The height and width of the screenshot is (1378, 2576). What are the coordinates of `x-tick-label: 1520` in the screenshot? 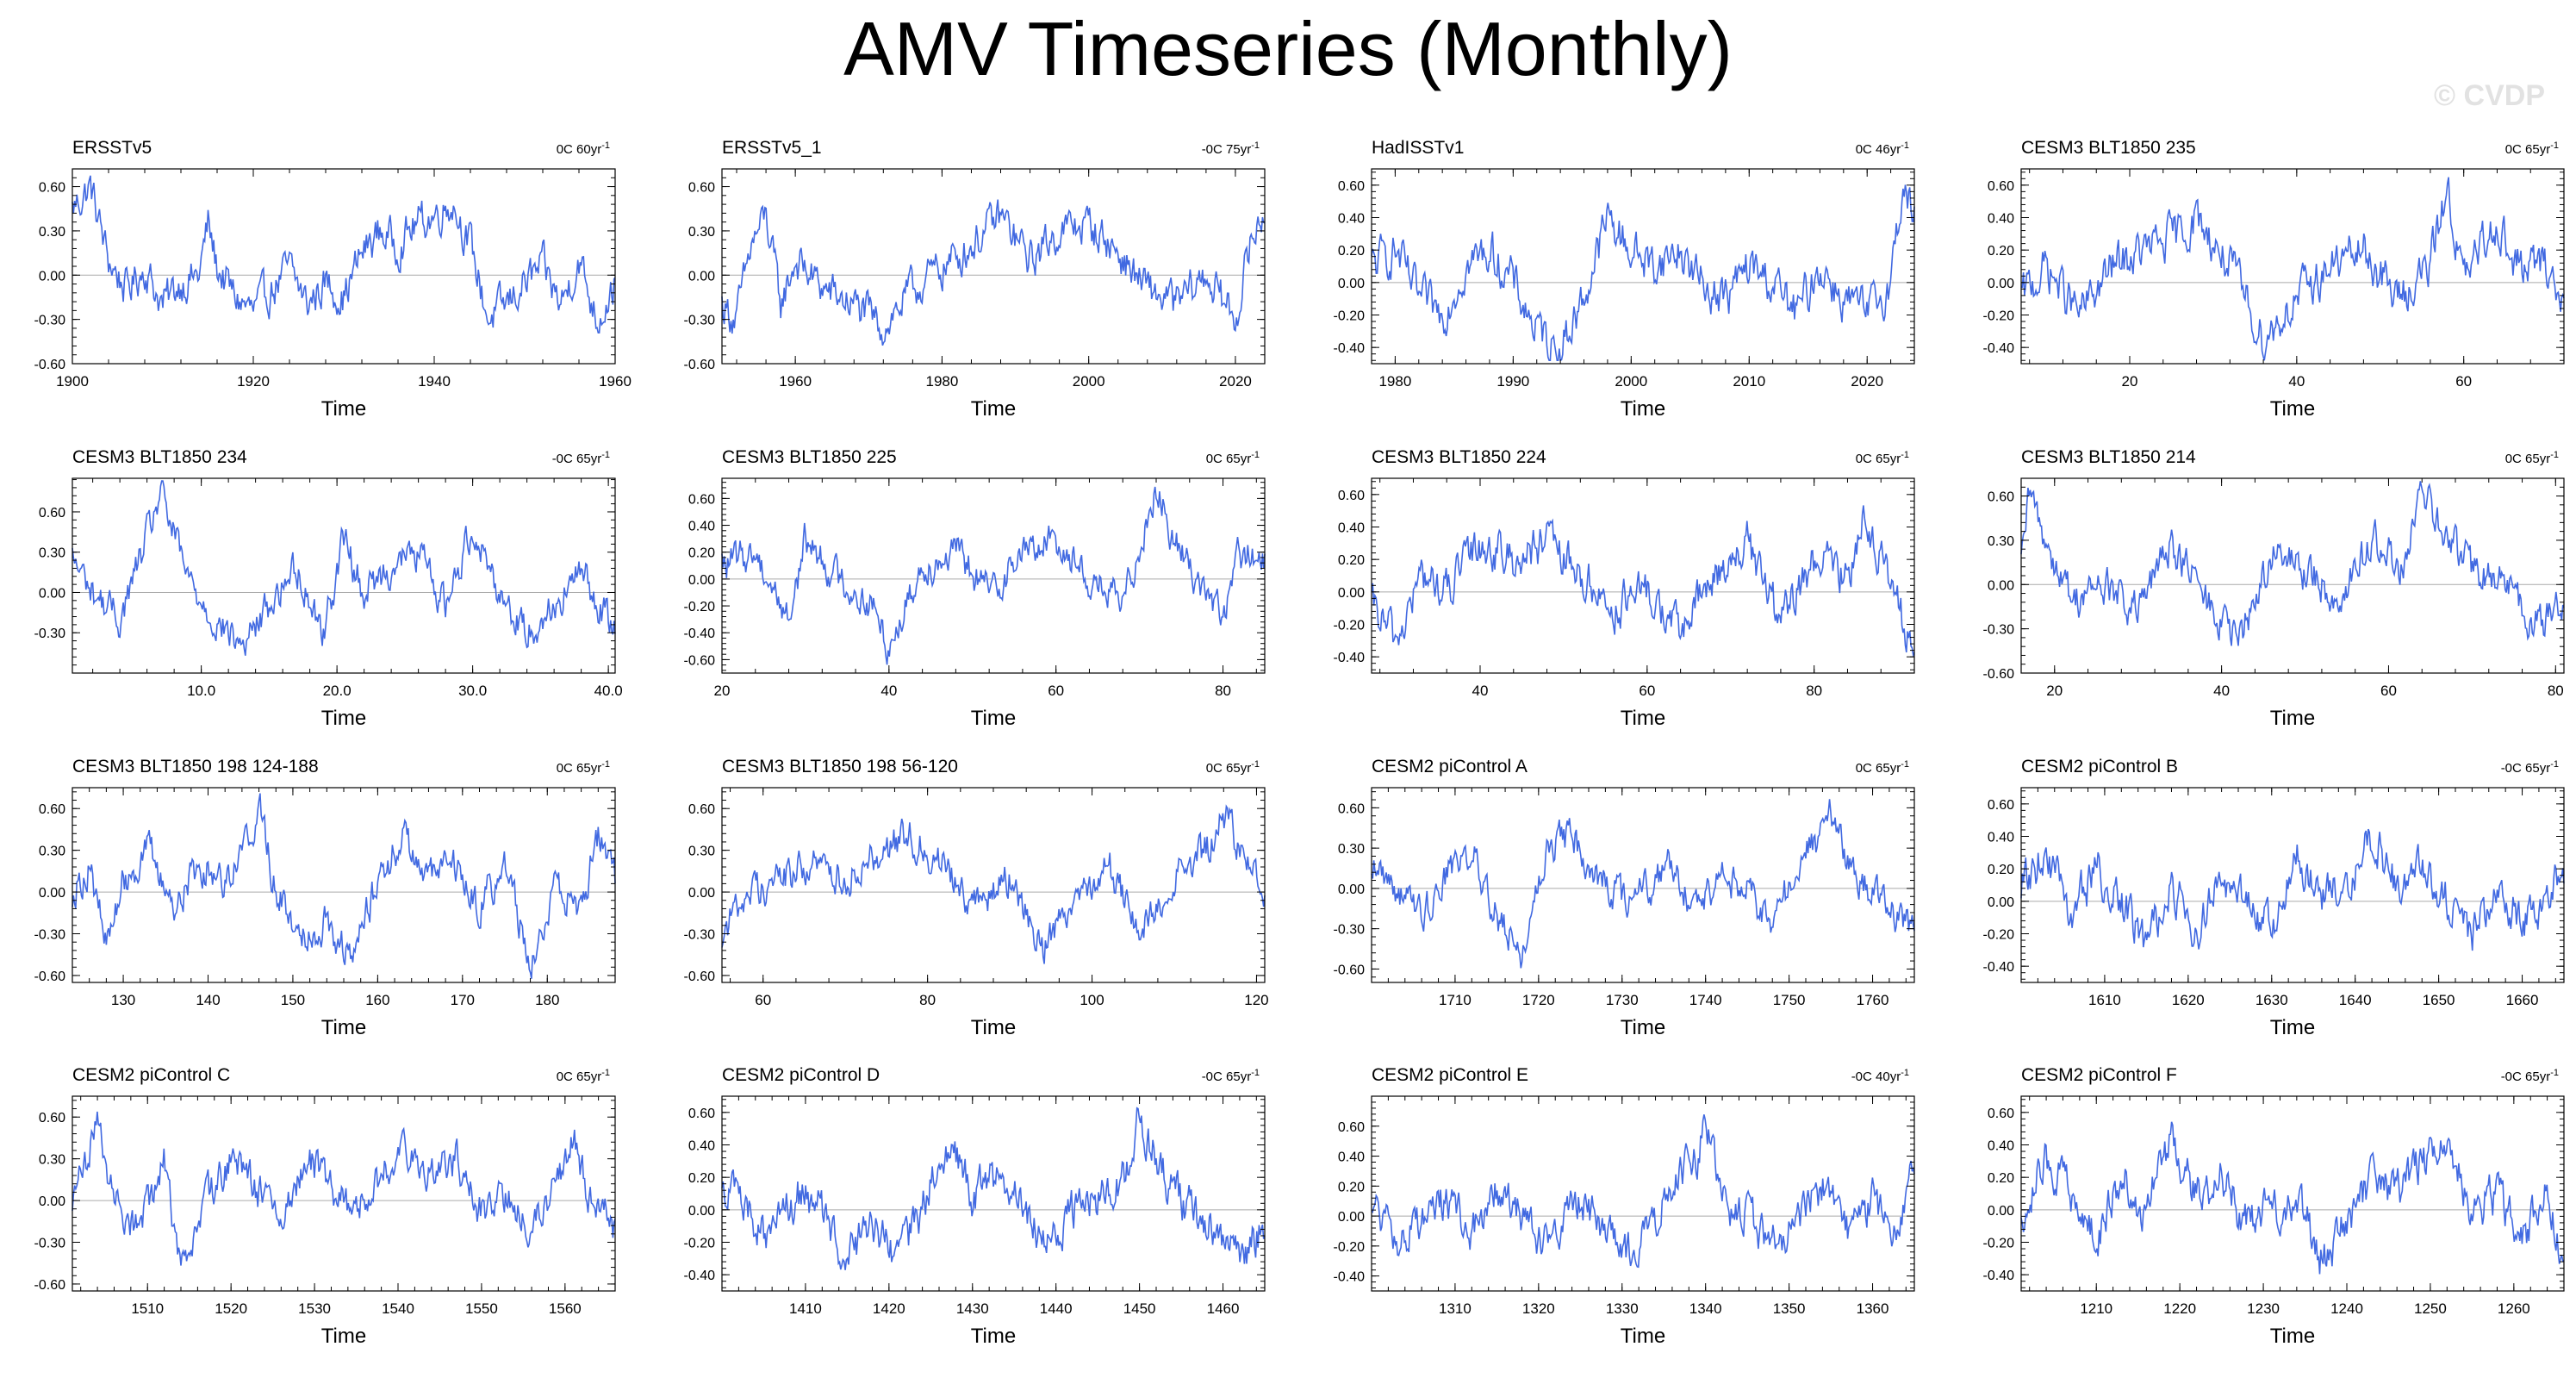 It's located at (231, 1309).